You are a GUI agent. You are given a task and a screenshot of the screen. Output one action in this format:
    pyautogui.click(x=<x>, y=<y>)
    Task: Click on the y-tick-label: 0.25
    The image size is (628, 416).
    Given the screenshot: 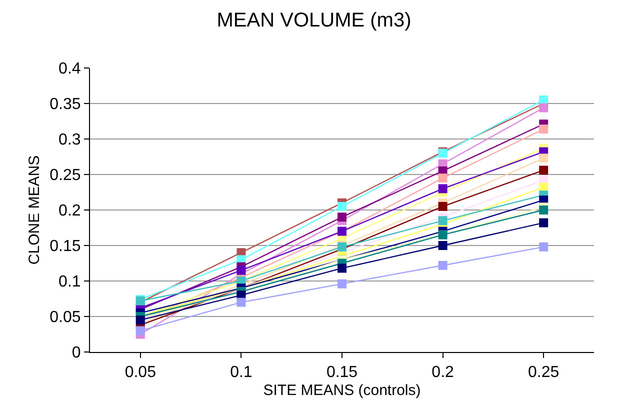 What is the action you would take?
    pyautogui.click(x=65, y=175)
    